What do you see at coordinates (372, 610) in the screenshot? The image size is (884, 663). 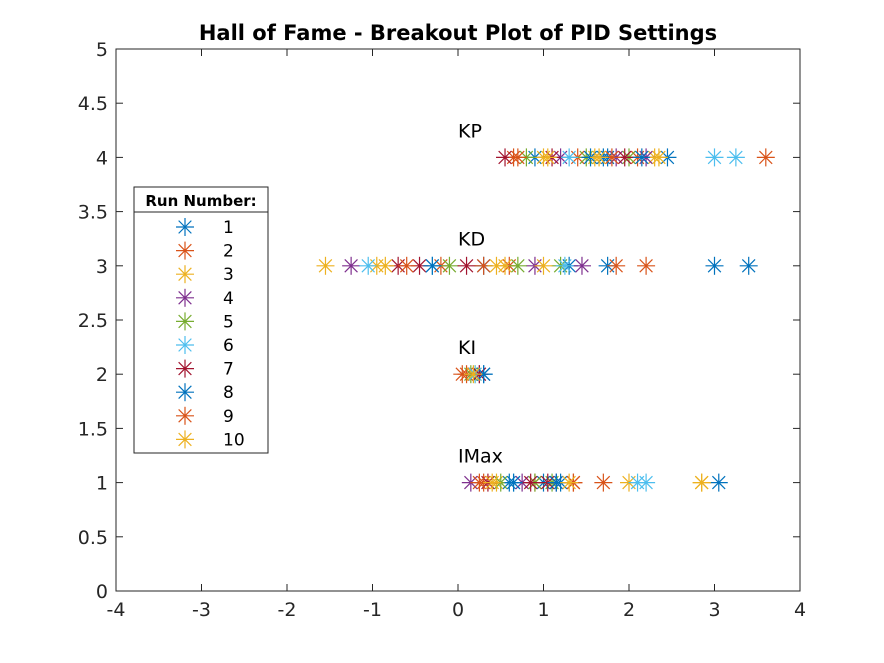 I see `x-tick-label: -1` at bounding box center [372, 610].